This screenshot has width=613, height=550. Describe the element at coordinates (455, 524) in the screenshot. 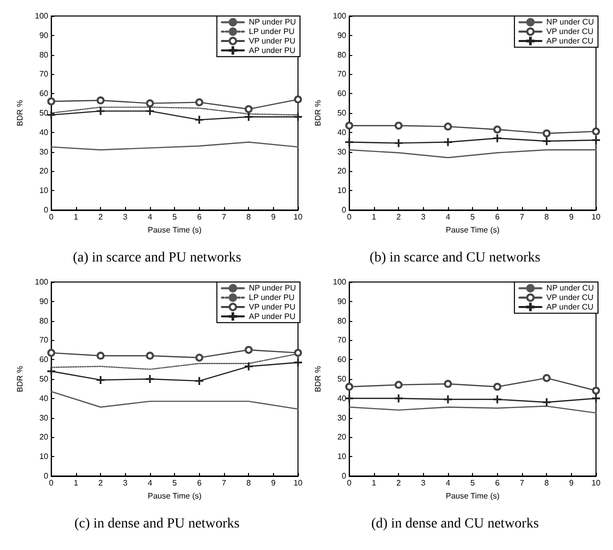

I see `text: (d) in dense and CU networks` at that location.